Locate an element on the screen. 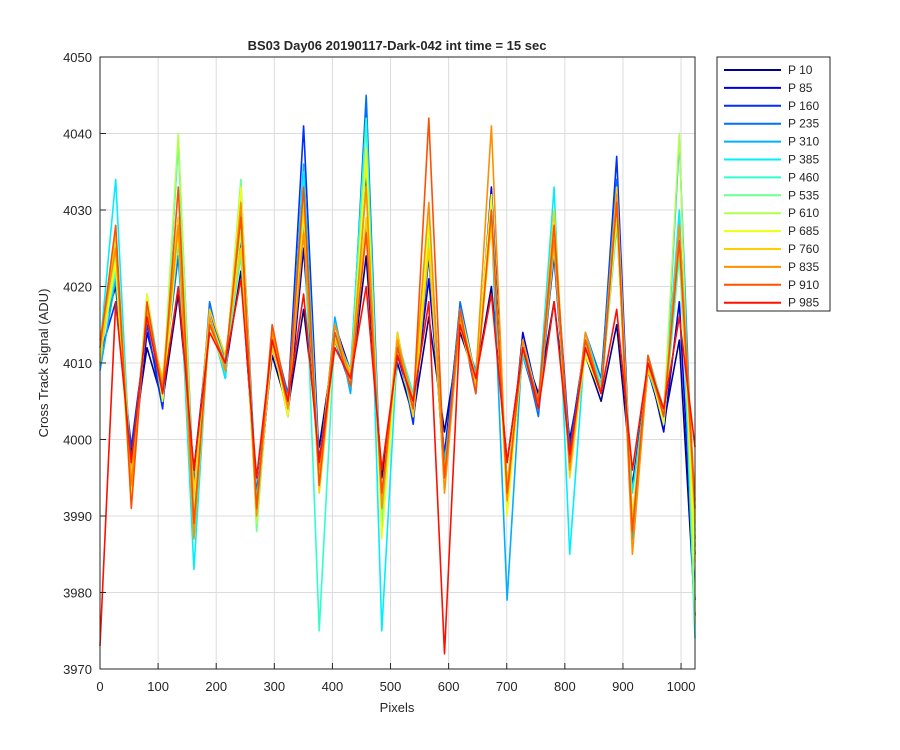  y-tick-label: 4050 is located at coordinates (77, 57).